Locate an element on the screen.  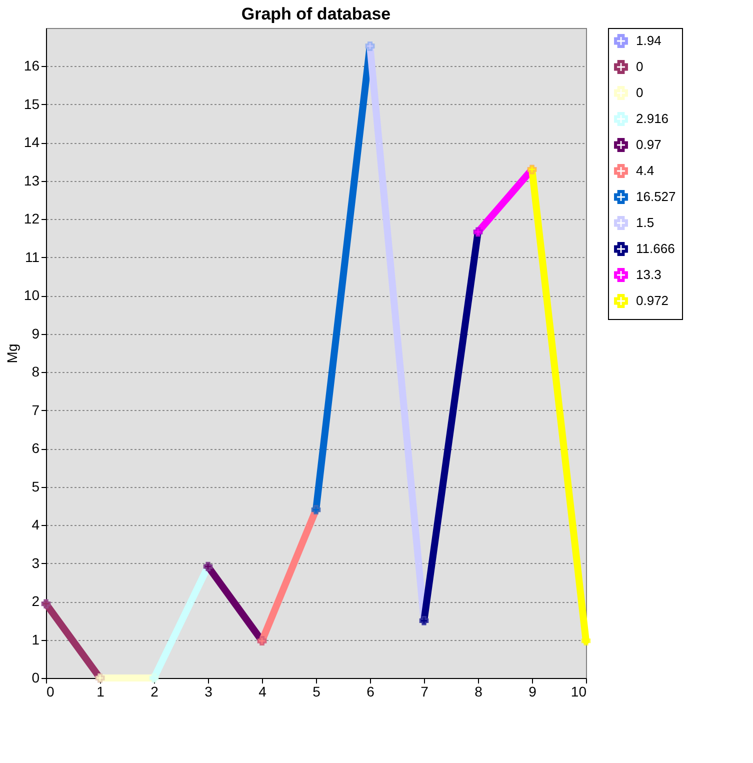
y-tick-label: 3 is located at coordinates (36, 562).